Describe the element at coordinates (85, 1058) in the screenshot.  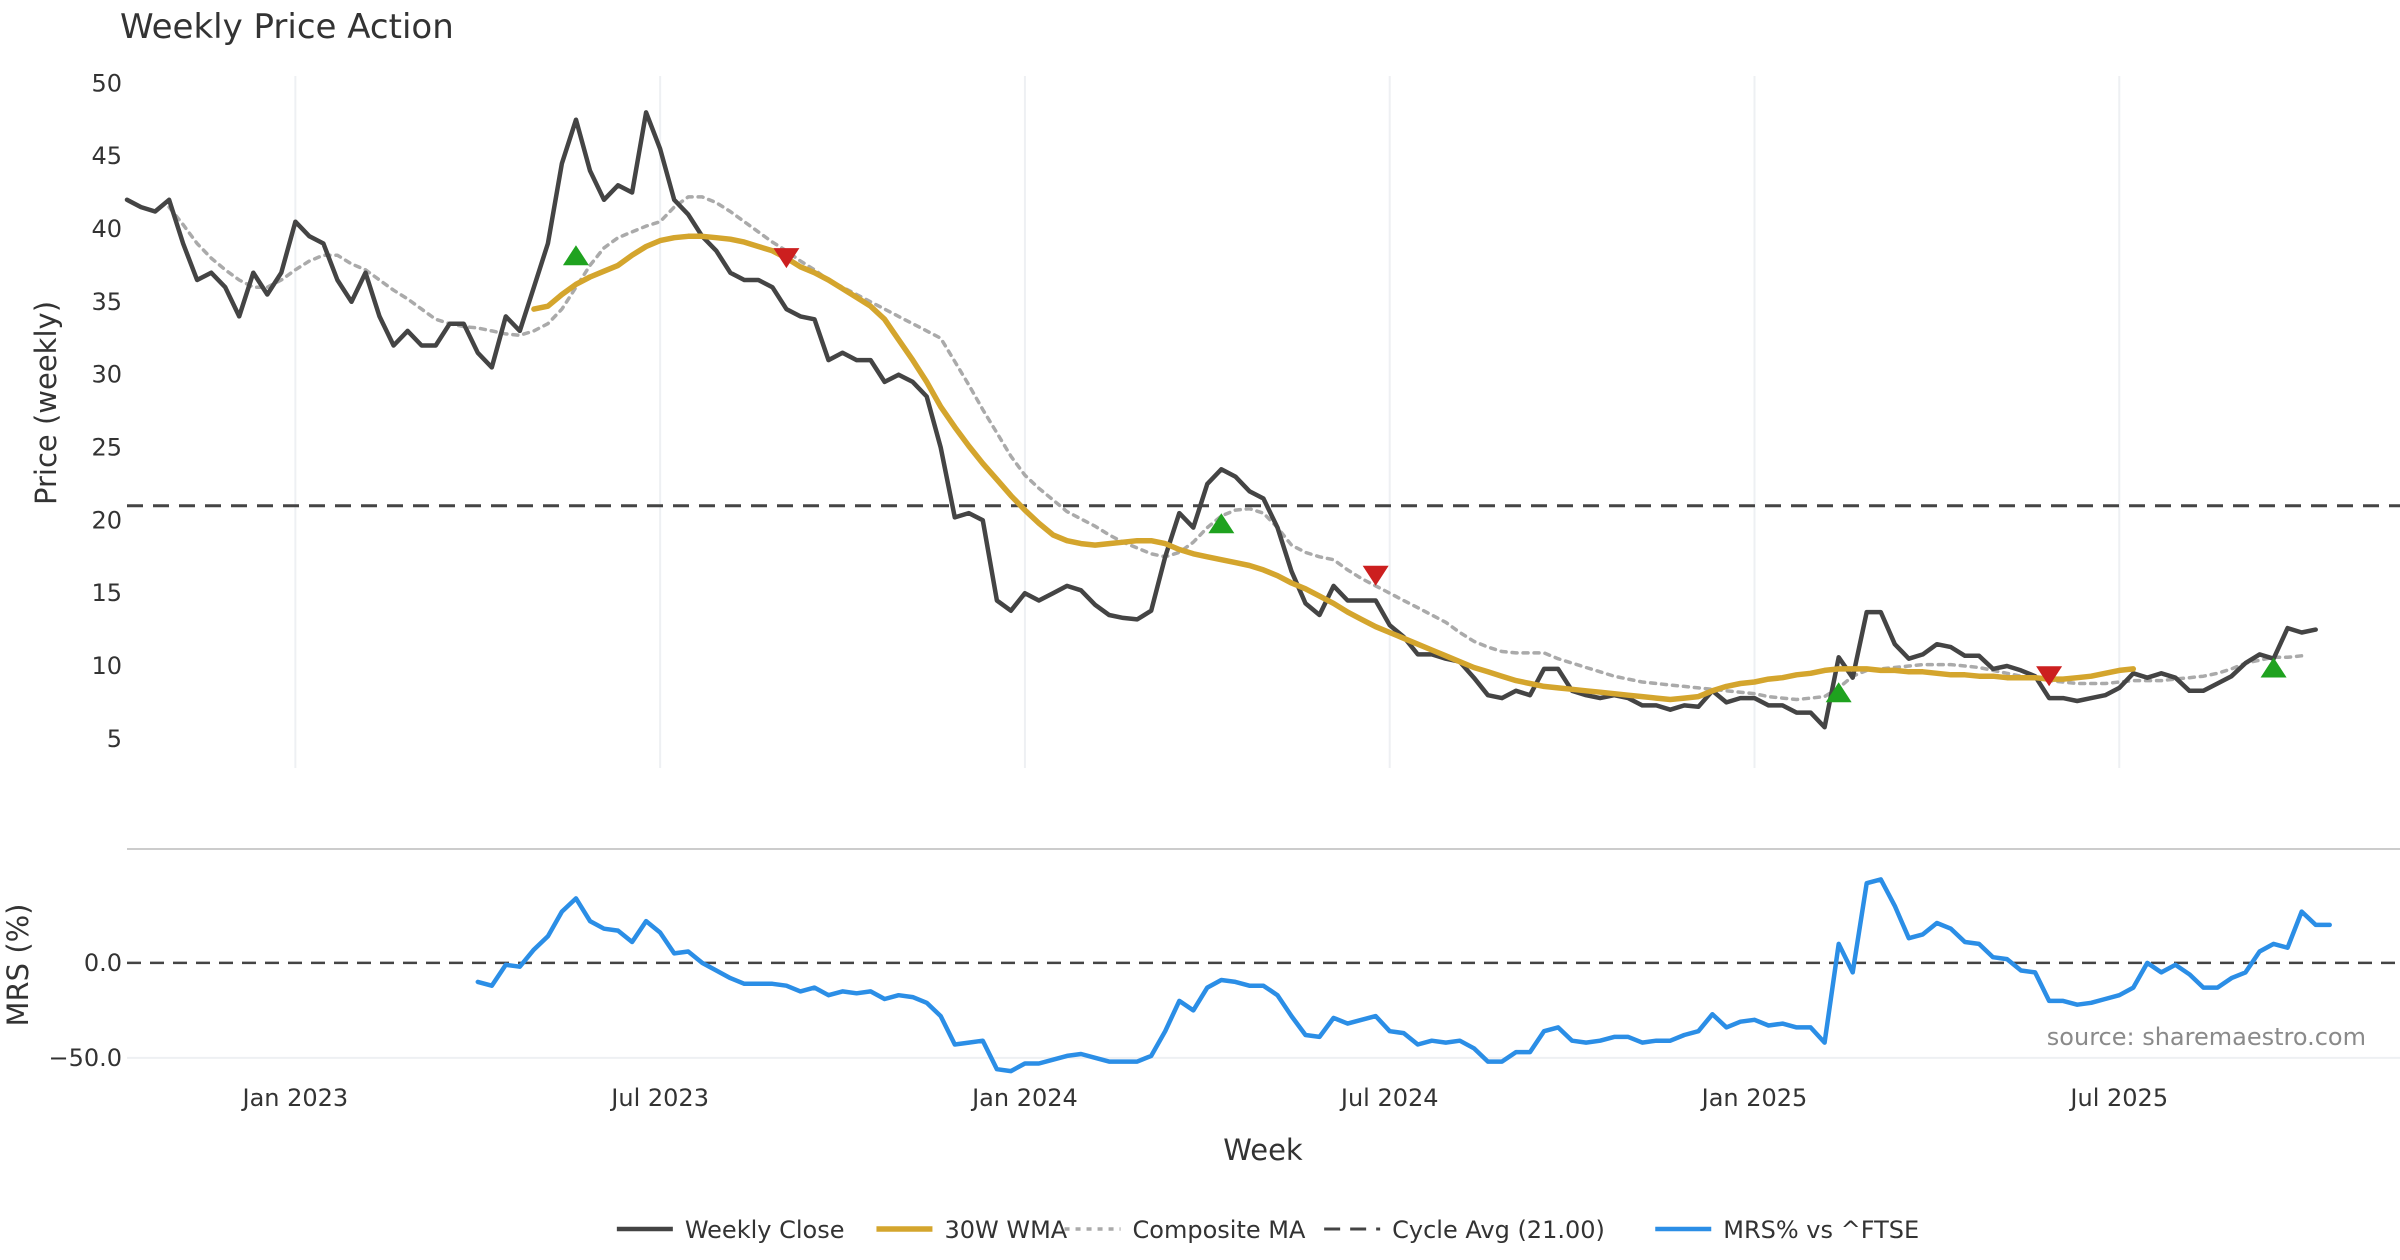
I see `mrs-y-tick-50: −50.0` at that location.